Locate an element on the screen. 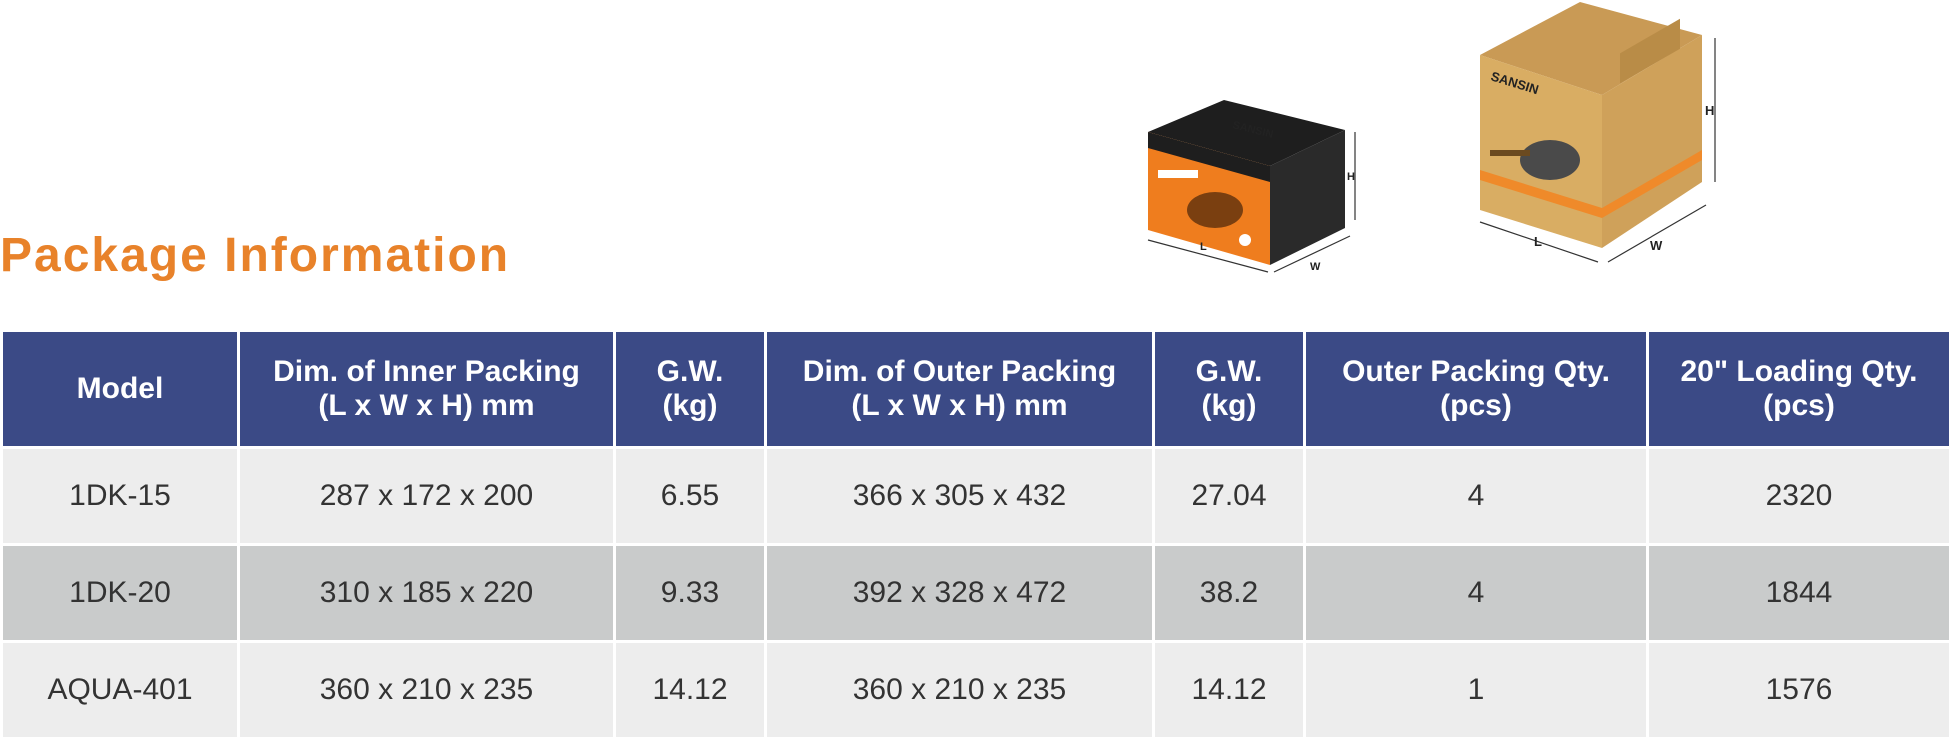 Image resolution: width=1949 pixels, height=740 pixels. cell-inner-gw: 14.12 is located at coordinates (690, 690).